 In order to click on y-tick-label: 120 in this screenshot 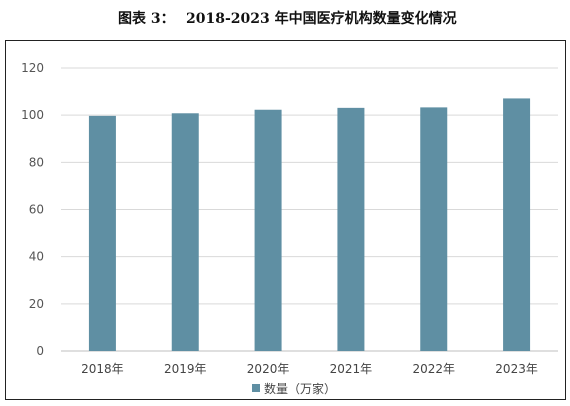, I will do `click(32, 68)`.